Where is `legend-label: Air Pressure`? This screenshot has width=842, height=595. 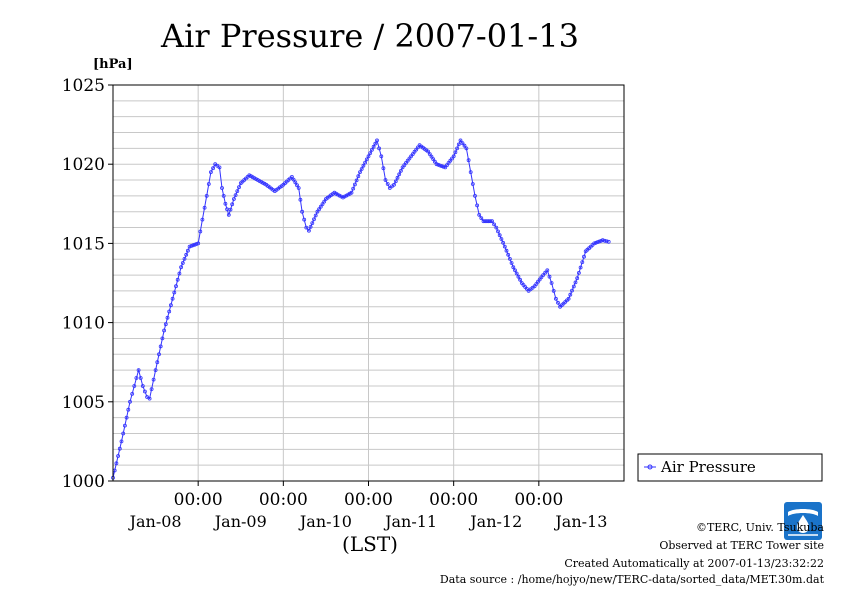 legend-label: Air Pressure is located at coordinates (708, 467).